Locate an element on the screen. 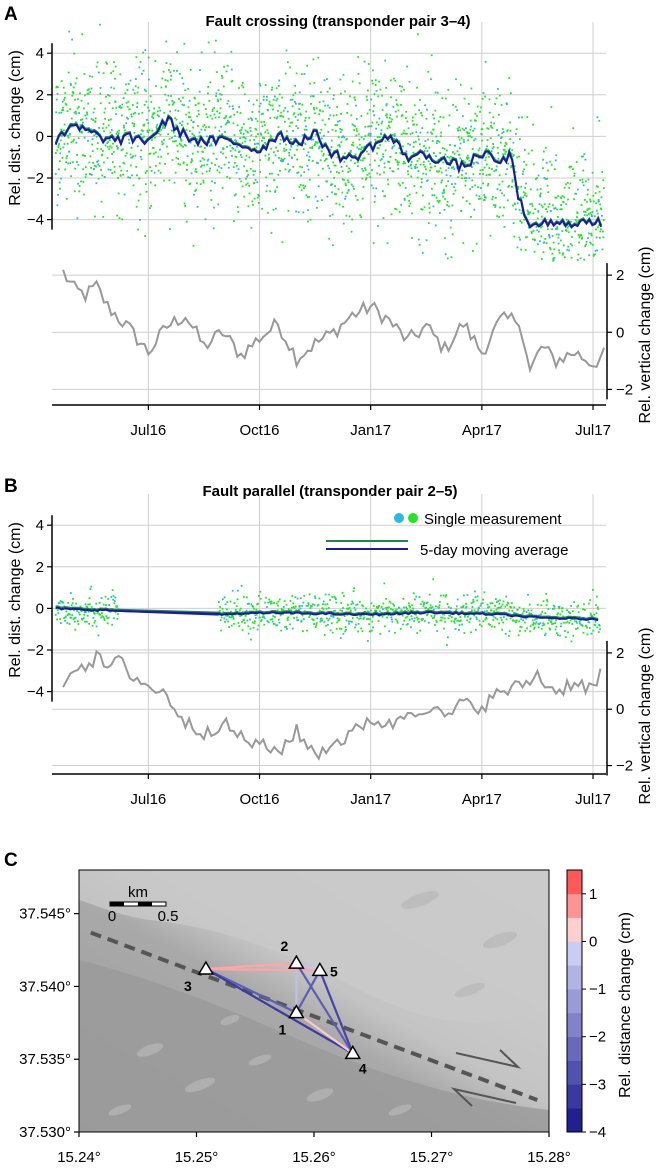 Image resolution: width=660 pixels, height=1172 pixels. legend-cyan-dot is located at coordinates (399, 518).